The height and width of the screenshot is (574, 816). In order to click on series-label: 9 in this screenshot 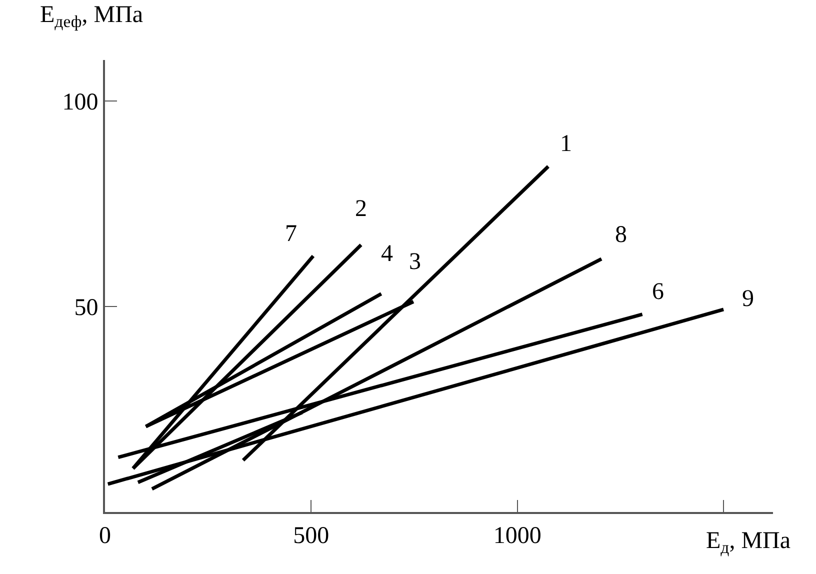, I will do `click(748, 299)`.